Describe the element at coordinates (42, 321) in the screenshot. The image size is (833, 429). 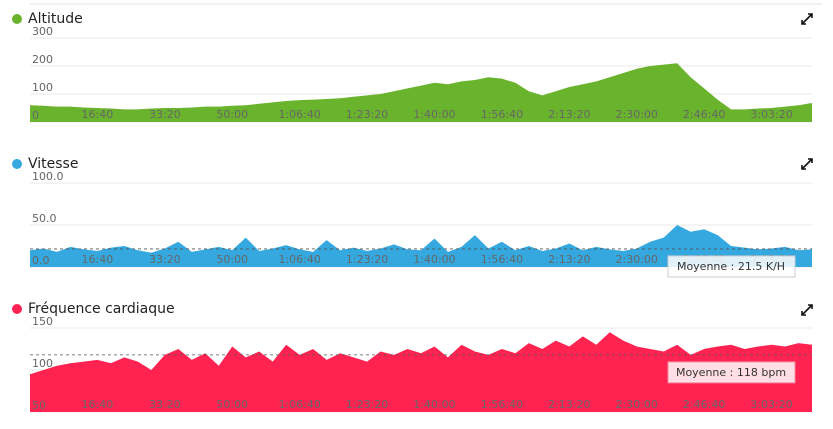
I see `y-tick-label: 150` at that location.